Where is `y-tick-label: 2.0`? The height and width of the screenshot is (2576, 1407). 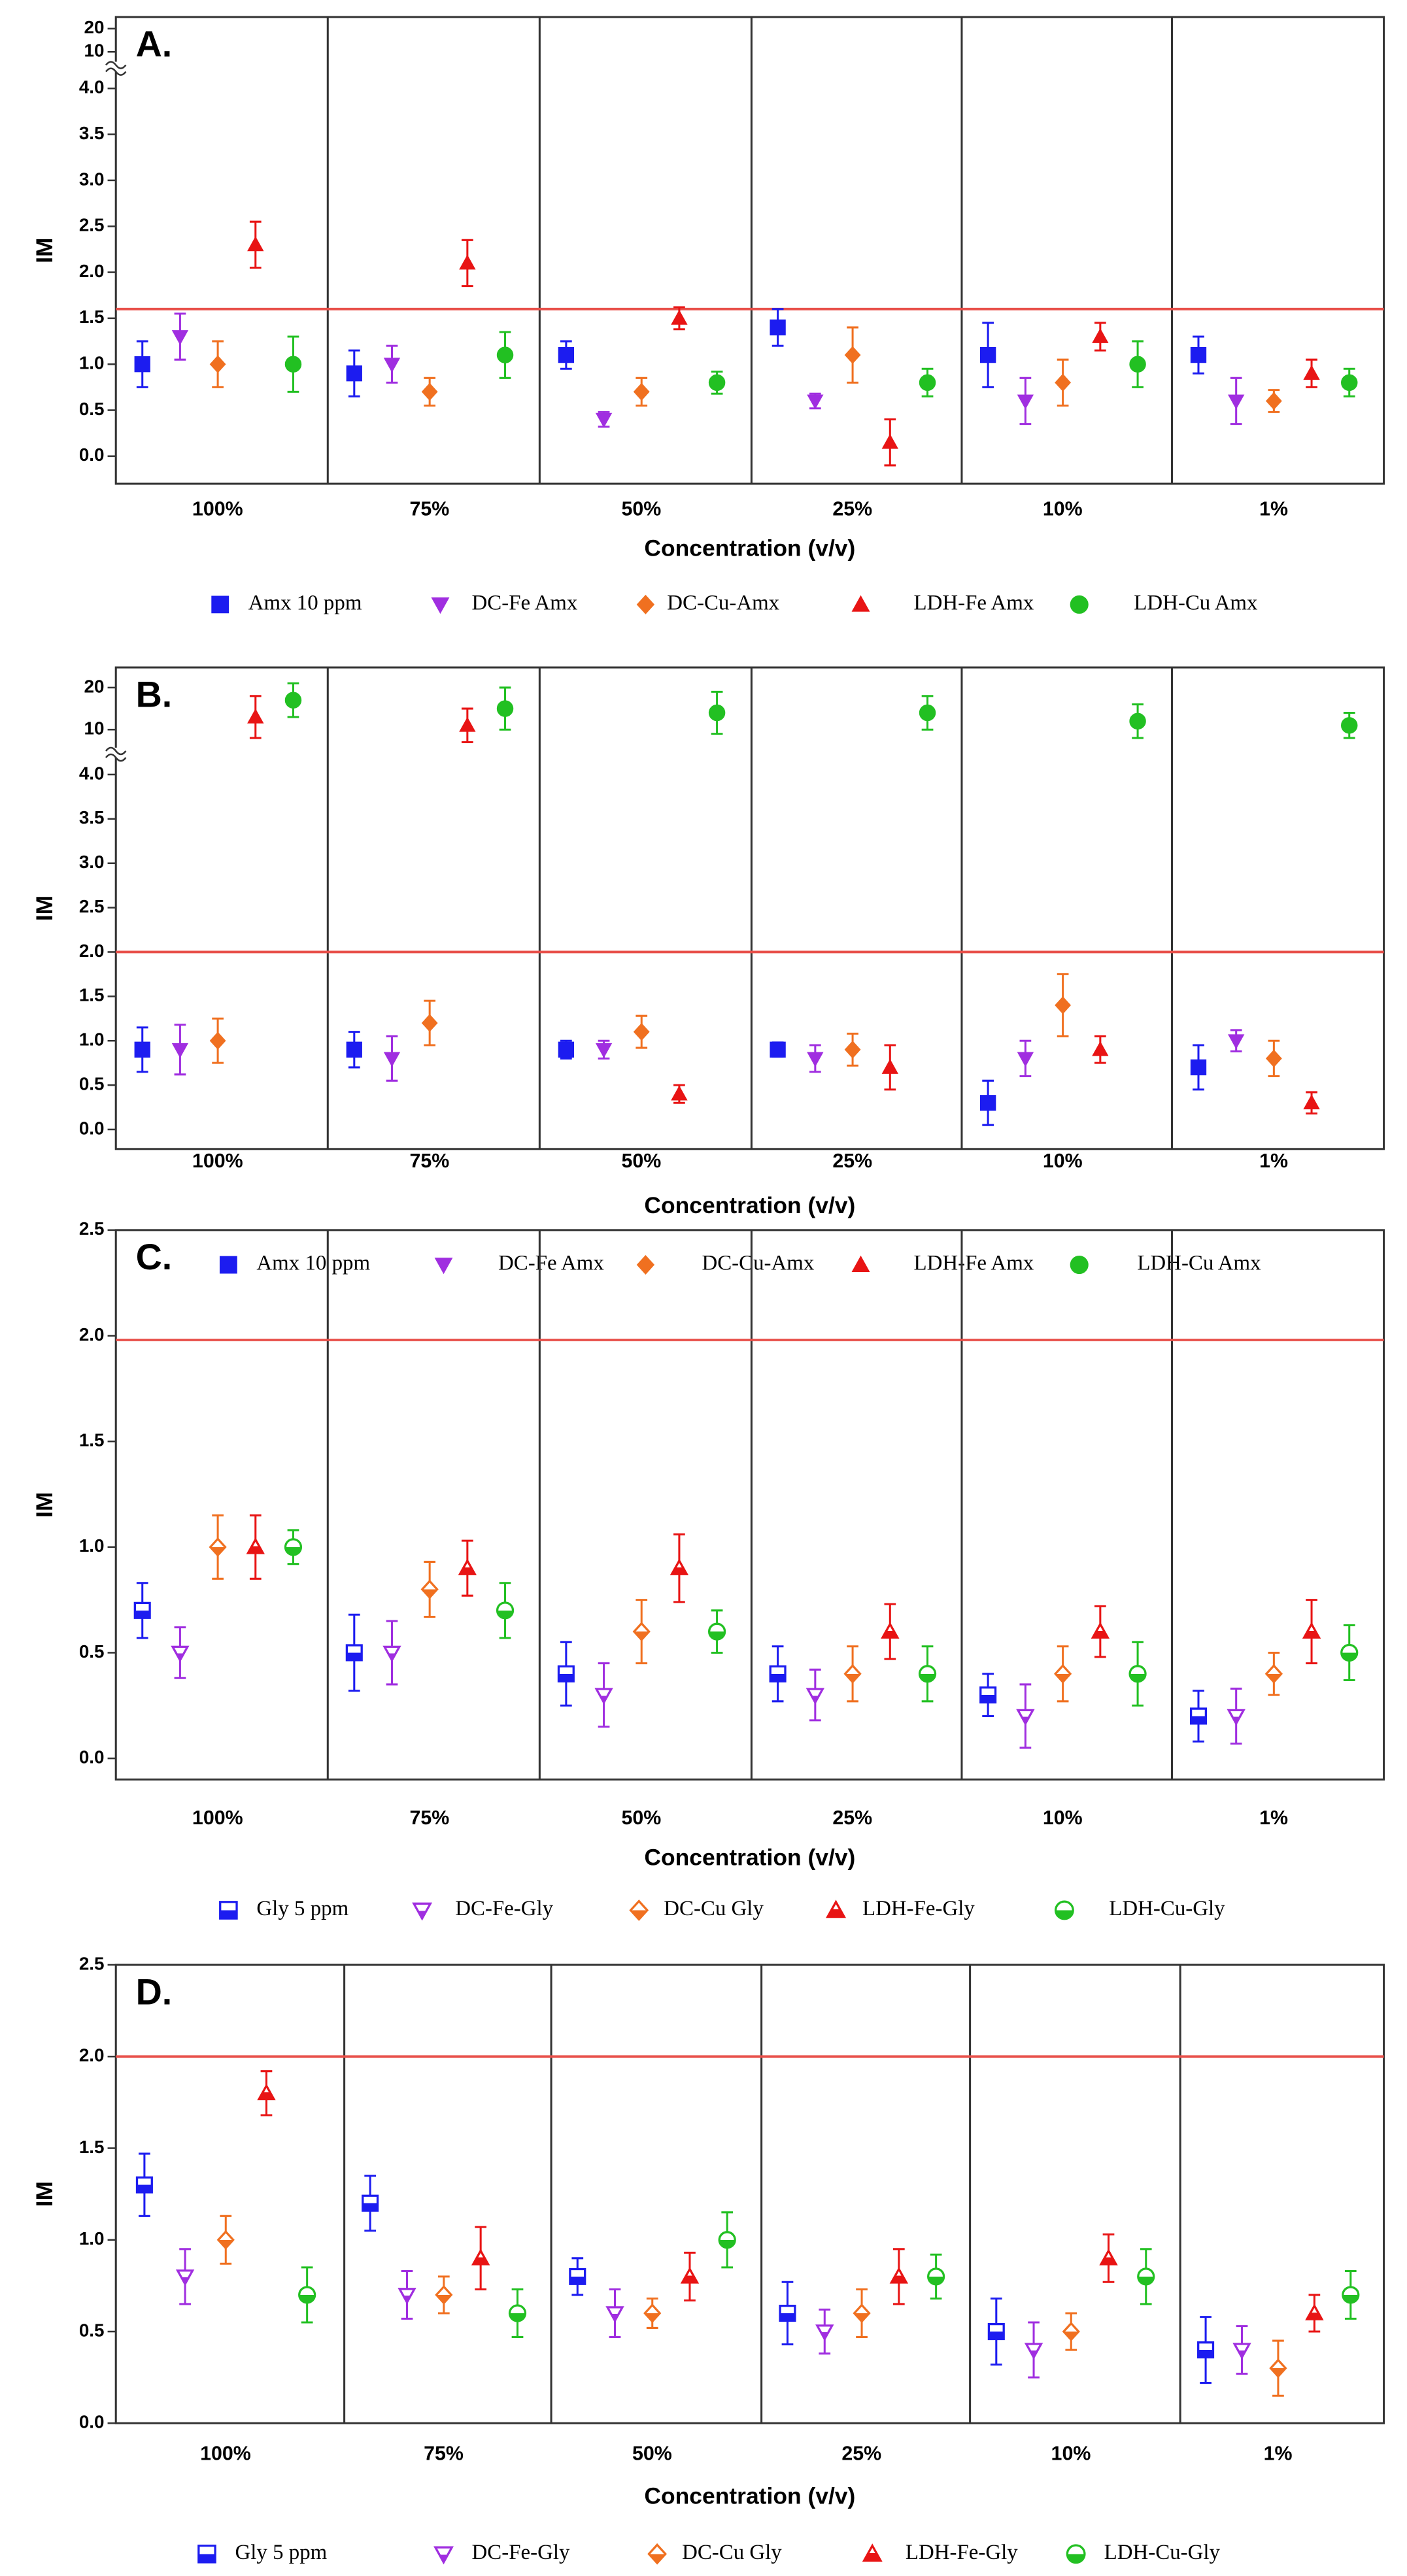
y-tick-label: 2.0 is located at coordinates (92, 2055).